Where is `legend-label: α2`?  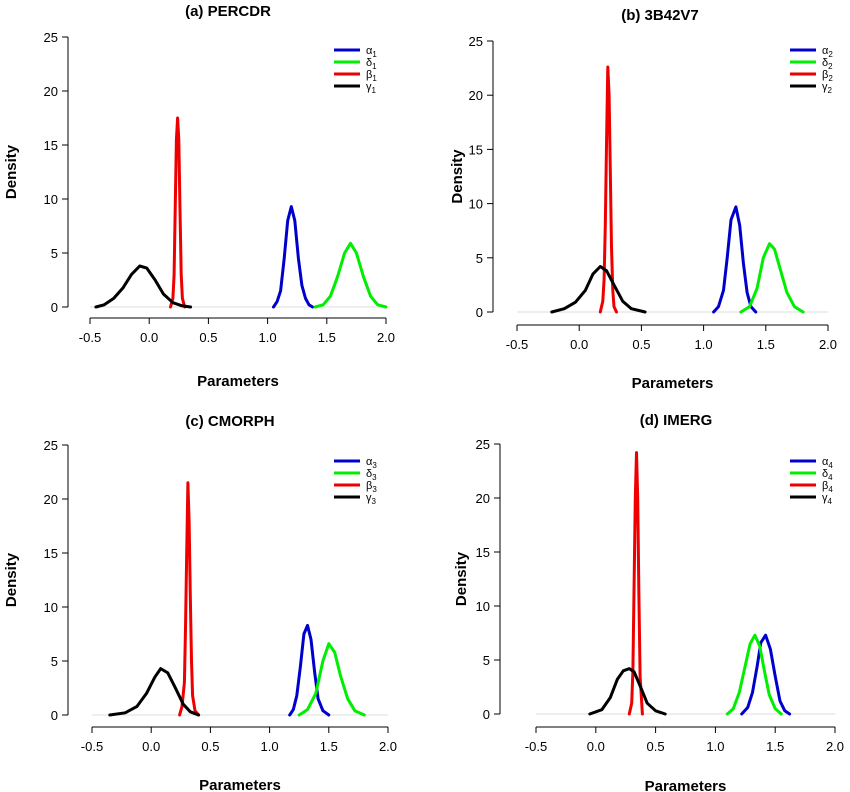
legend-label: α2 is located at coordinates (827, 52).